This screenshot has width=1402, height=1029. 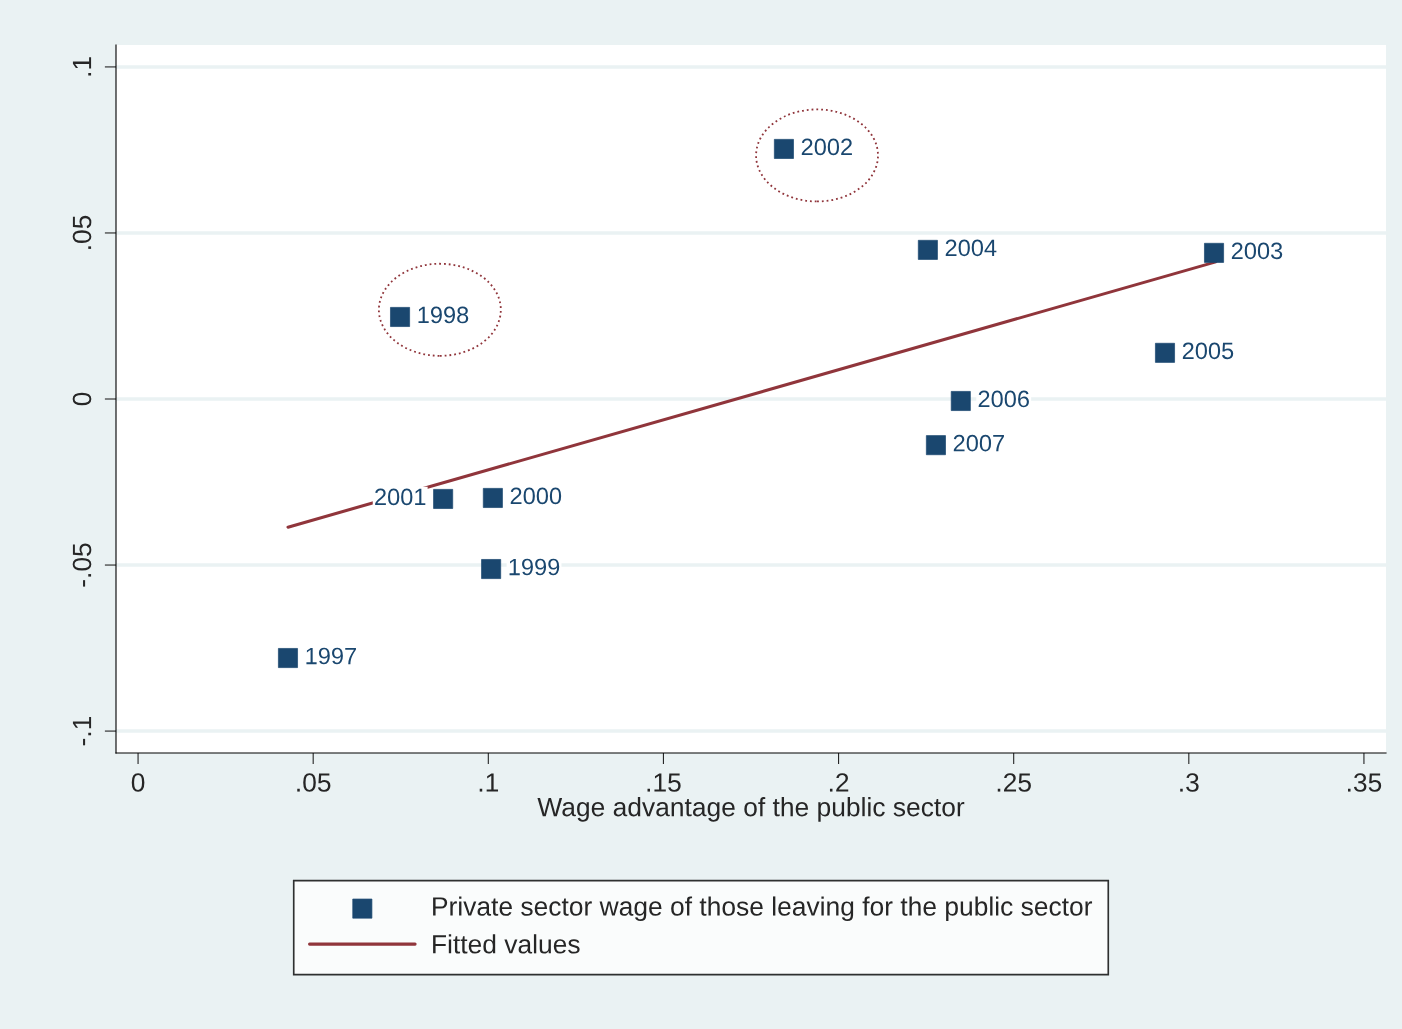 I want to click on point, so click(x=400, y=317).